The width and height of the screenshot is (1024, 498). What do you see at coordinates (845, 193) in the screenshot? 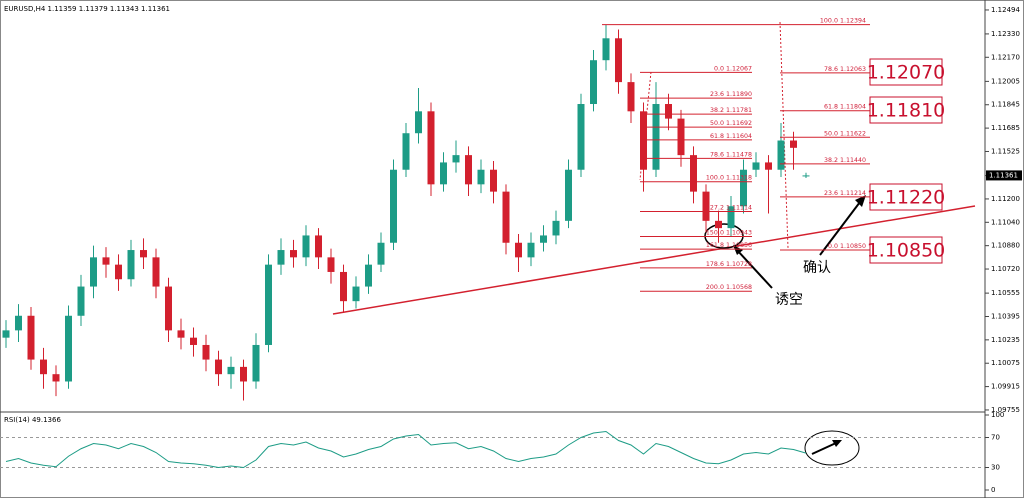
I see `fib-label: 23.6 1.11214` at bounding box center [845, 193].